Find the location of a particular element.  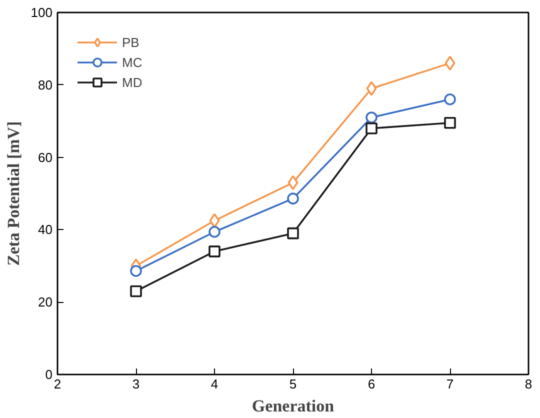

x-tick-label: 3 is located at coordinates (136, 384).